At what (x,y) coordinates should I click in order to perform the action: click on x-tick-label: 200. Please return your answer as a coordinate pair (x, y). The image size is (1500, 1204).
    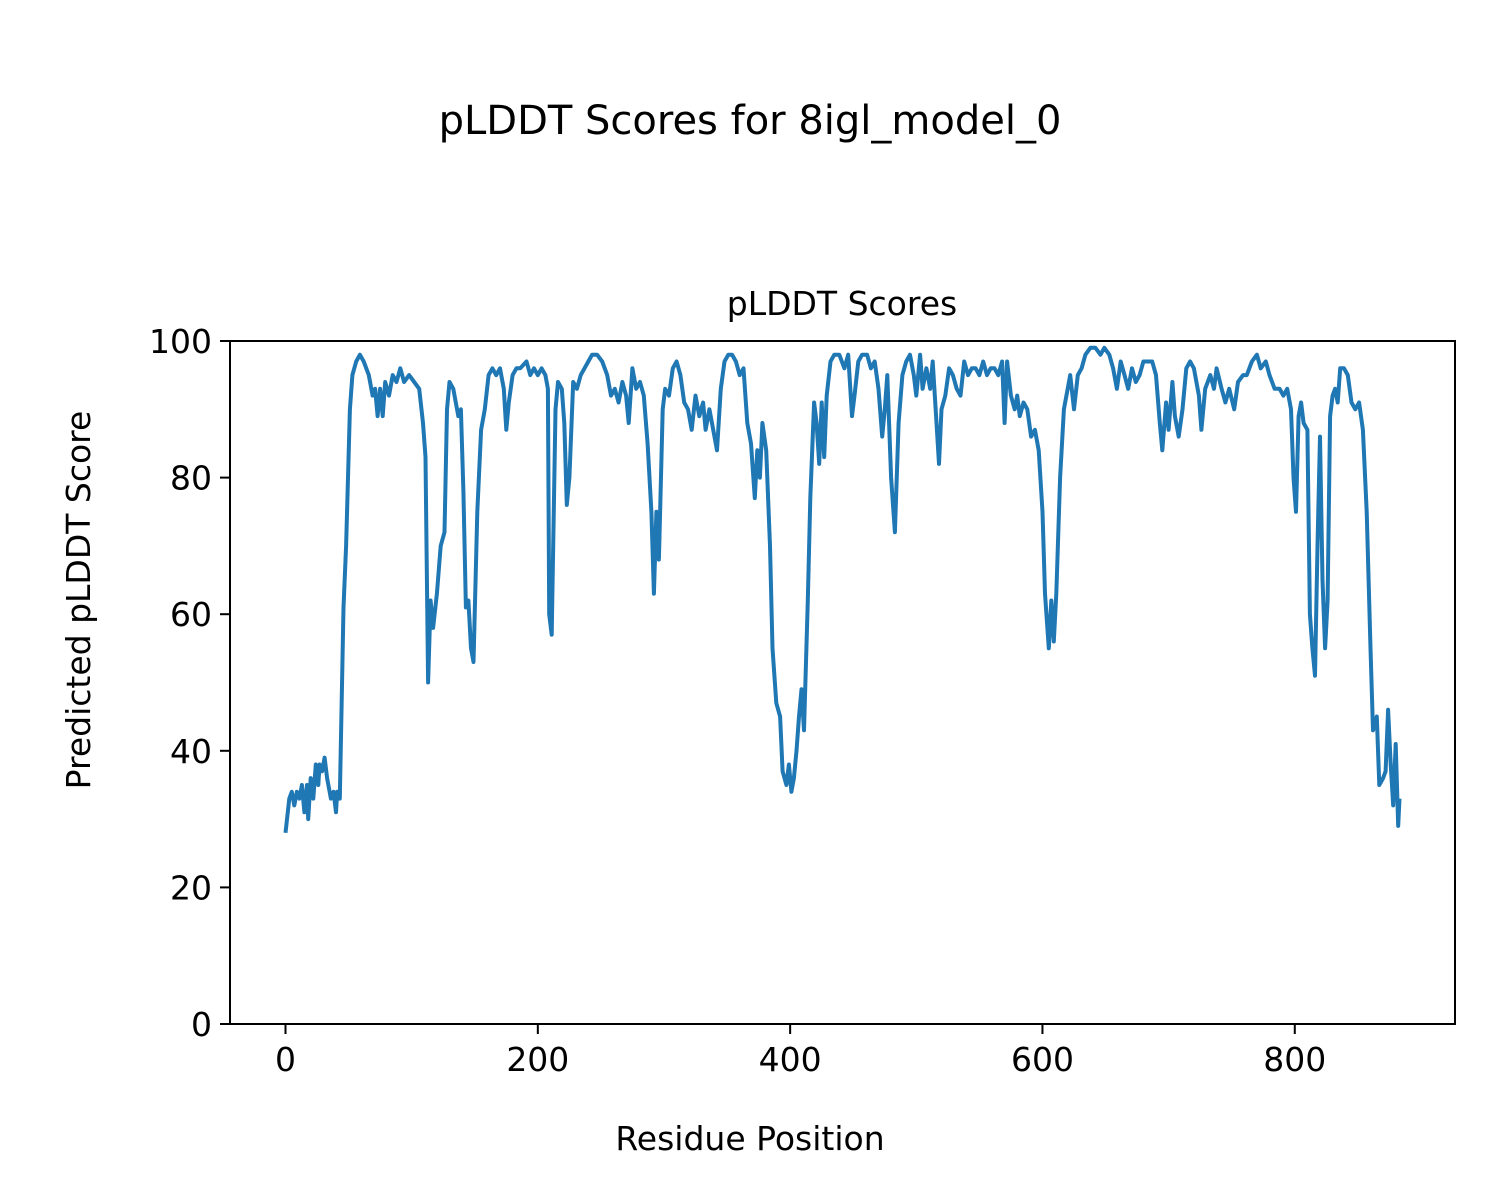
    Looking at the image, I should click on (537, 1059).